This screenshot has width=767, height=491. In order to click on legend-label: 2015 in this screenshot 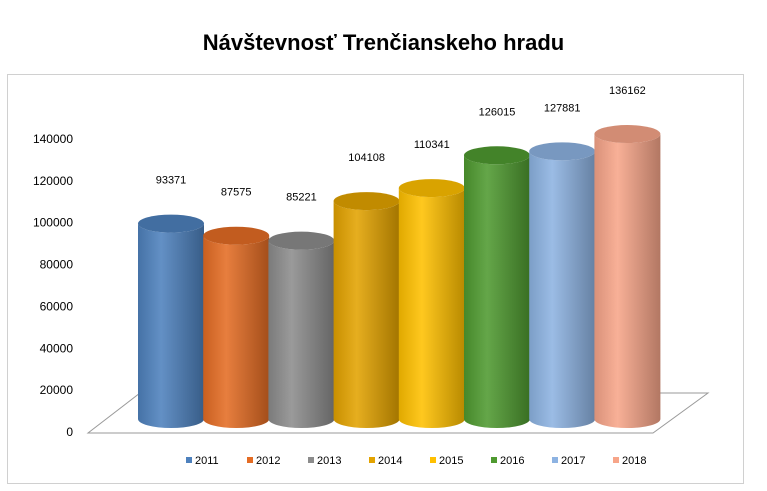, I will do `click(451, 461)`.